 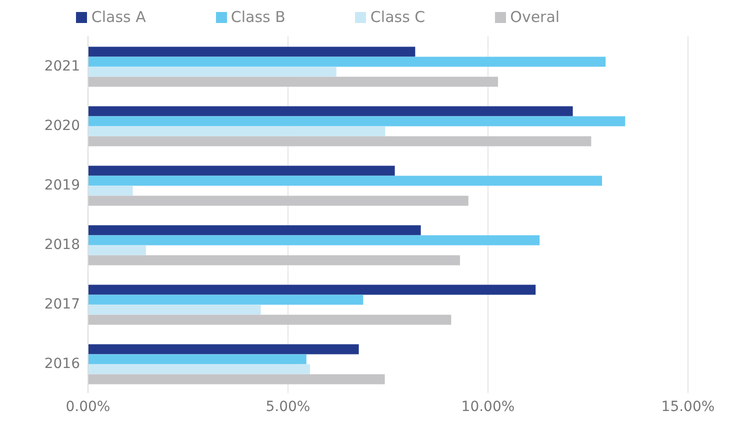 I want to click on y-tick-label: 2019, so click(x=62, y=186).